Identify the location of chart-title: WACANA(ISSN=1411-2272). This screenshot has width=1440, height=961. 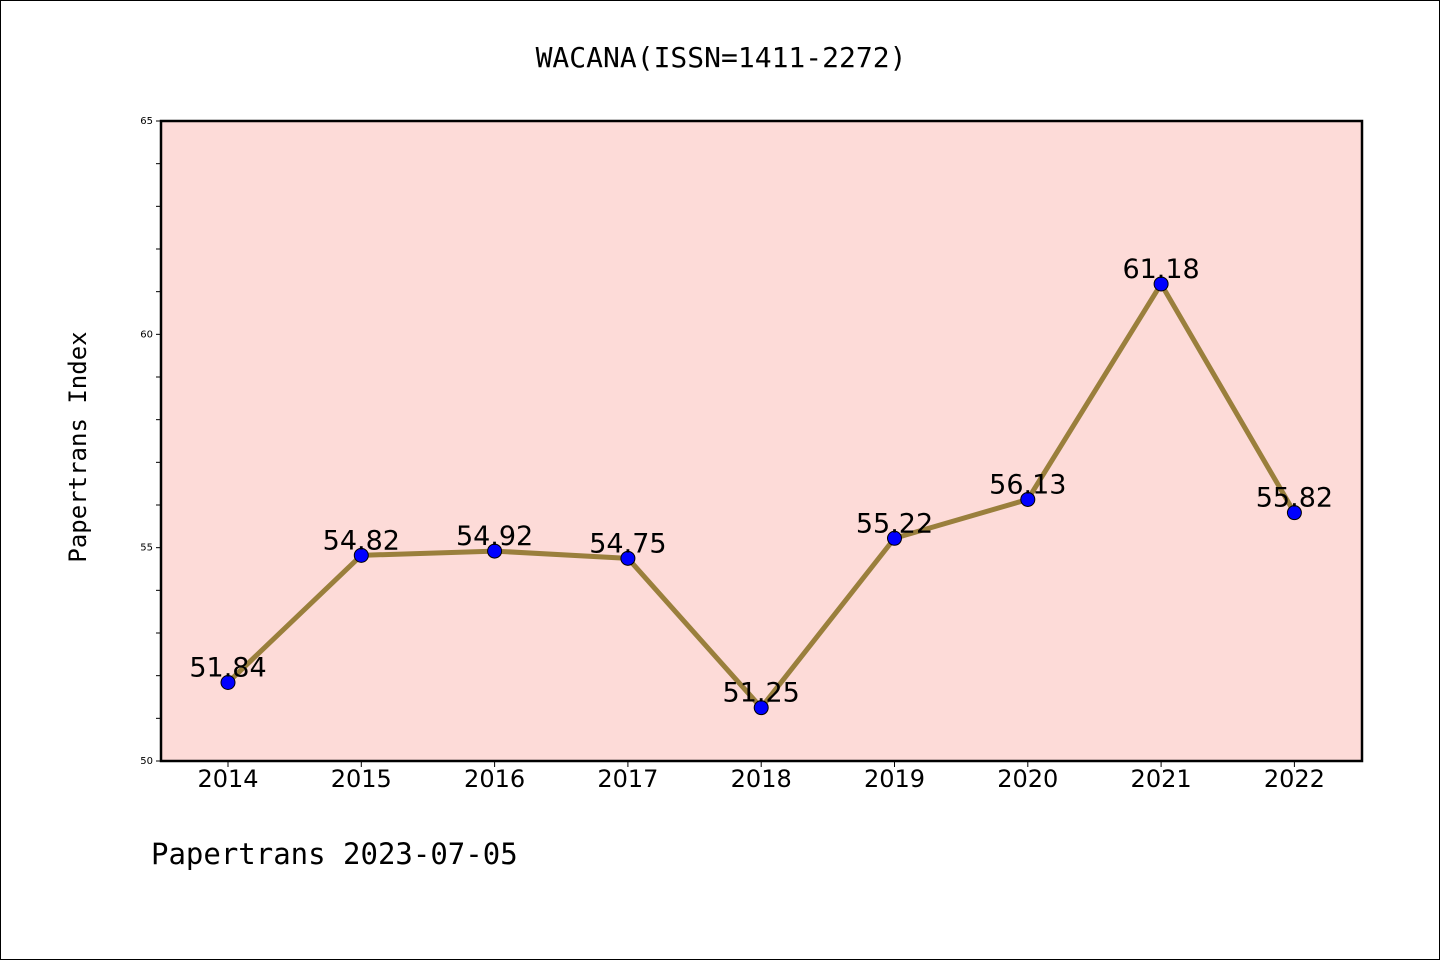
(721, 57).